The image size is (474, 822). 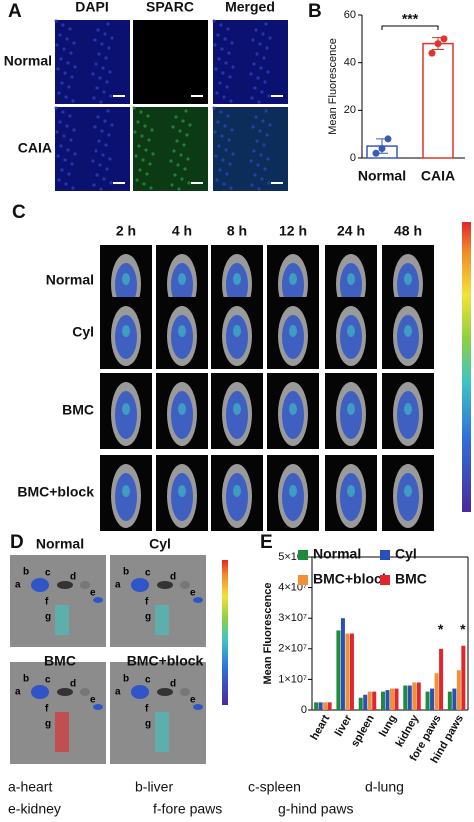 What do you see at coordinates (73, 684) in the screenshot?
I see `organ-letter: d` at bounding box center [73, 684].